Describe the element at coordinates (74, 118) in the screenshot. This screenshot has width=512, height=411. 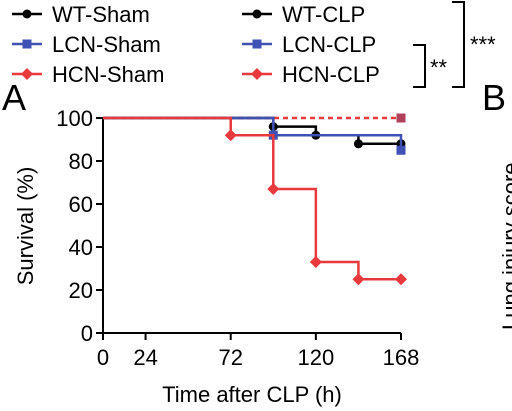
I see `y-tick-label: 100` at that location.